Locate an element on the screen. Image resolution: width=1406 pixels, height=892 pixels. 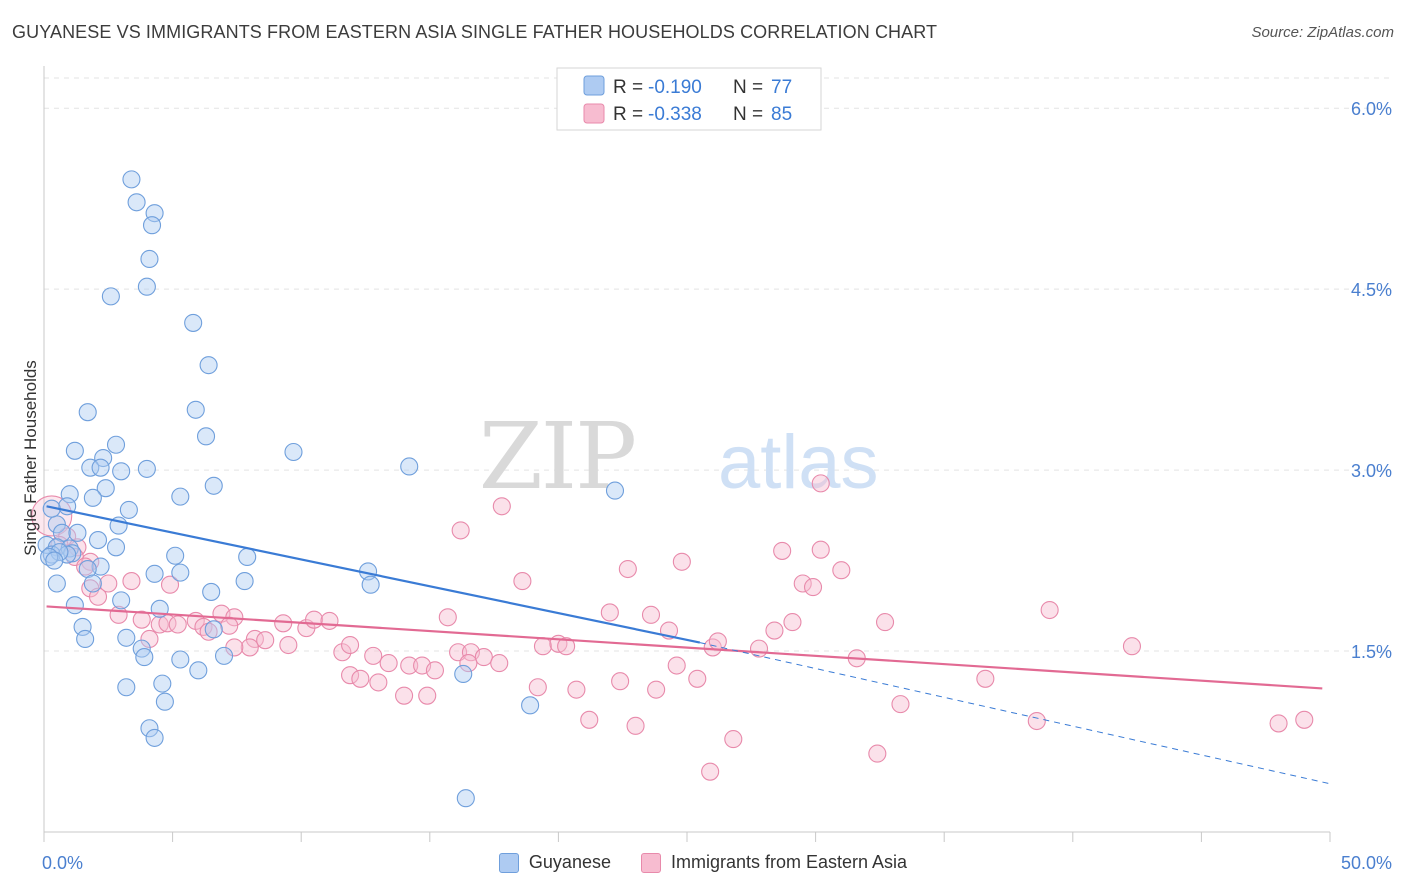
legend-swatch-guyanese is located at coordinates (594, 85).